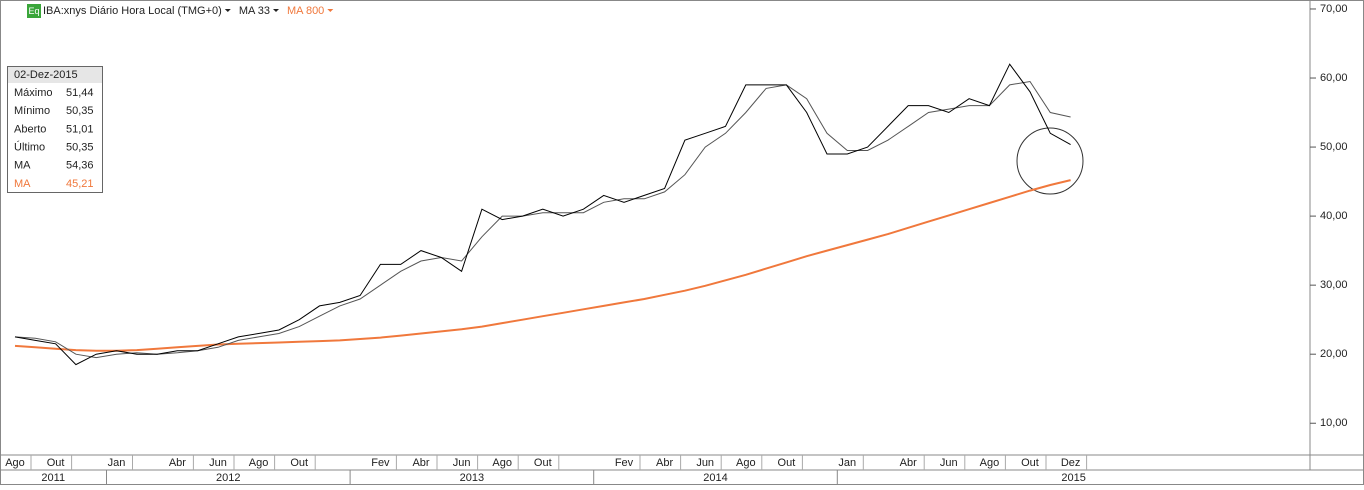 The width and height of the screenshot is (1364, 490). Describe the element at coordinates (1334, 78) in the screenshot. I see `y-tick-label: 60,00` at that location.